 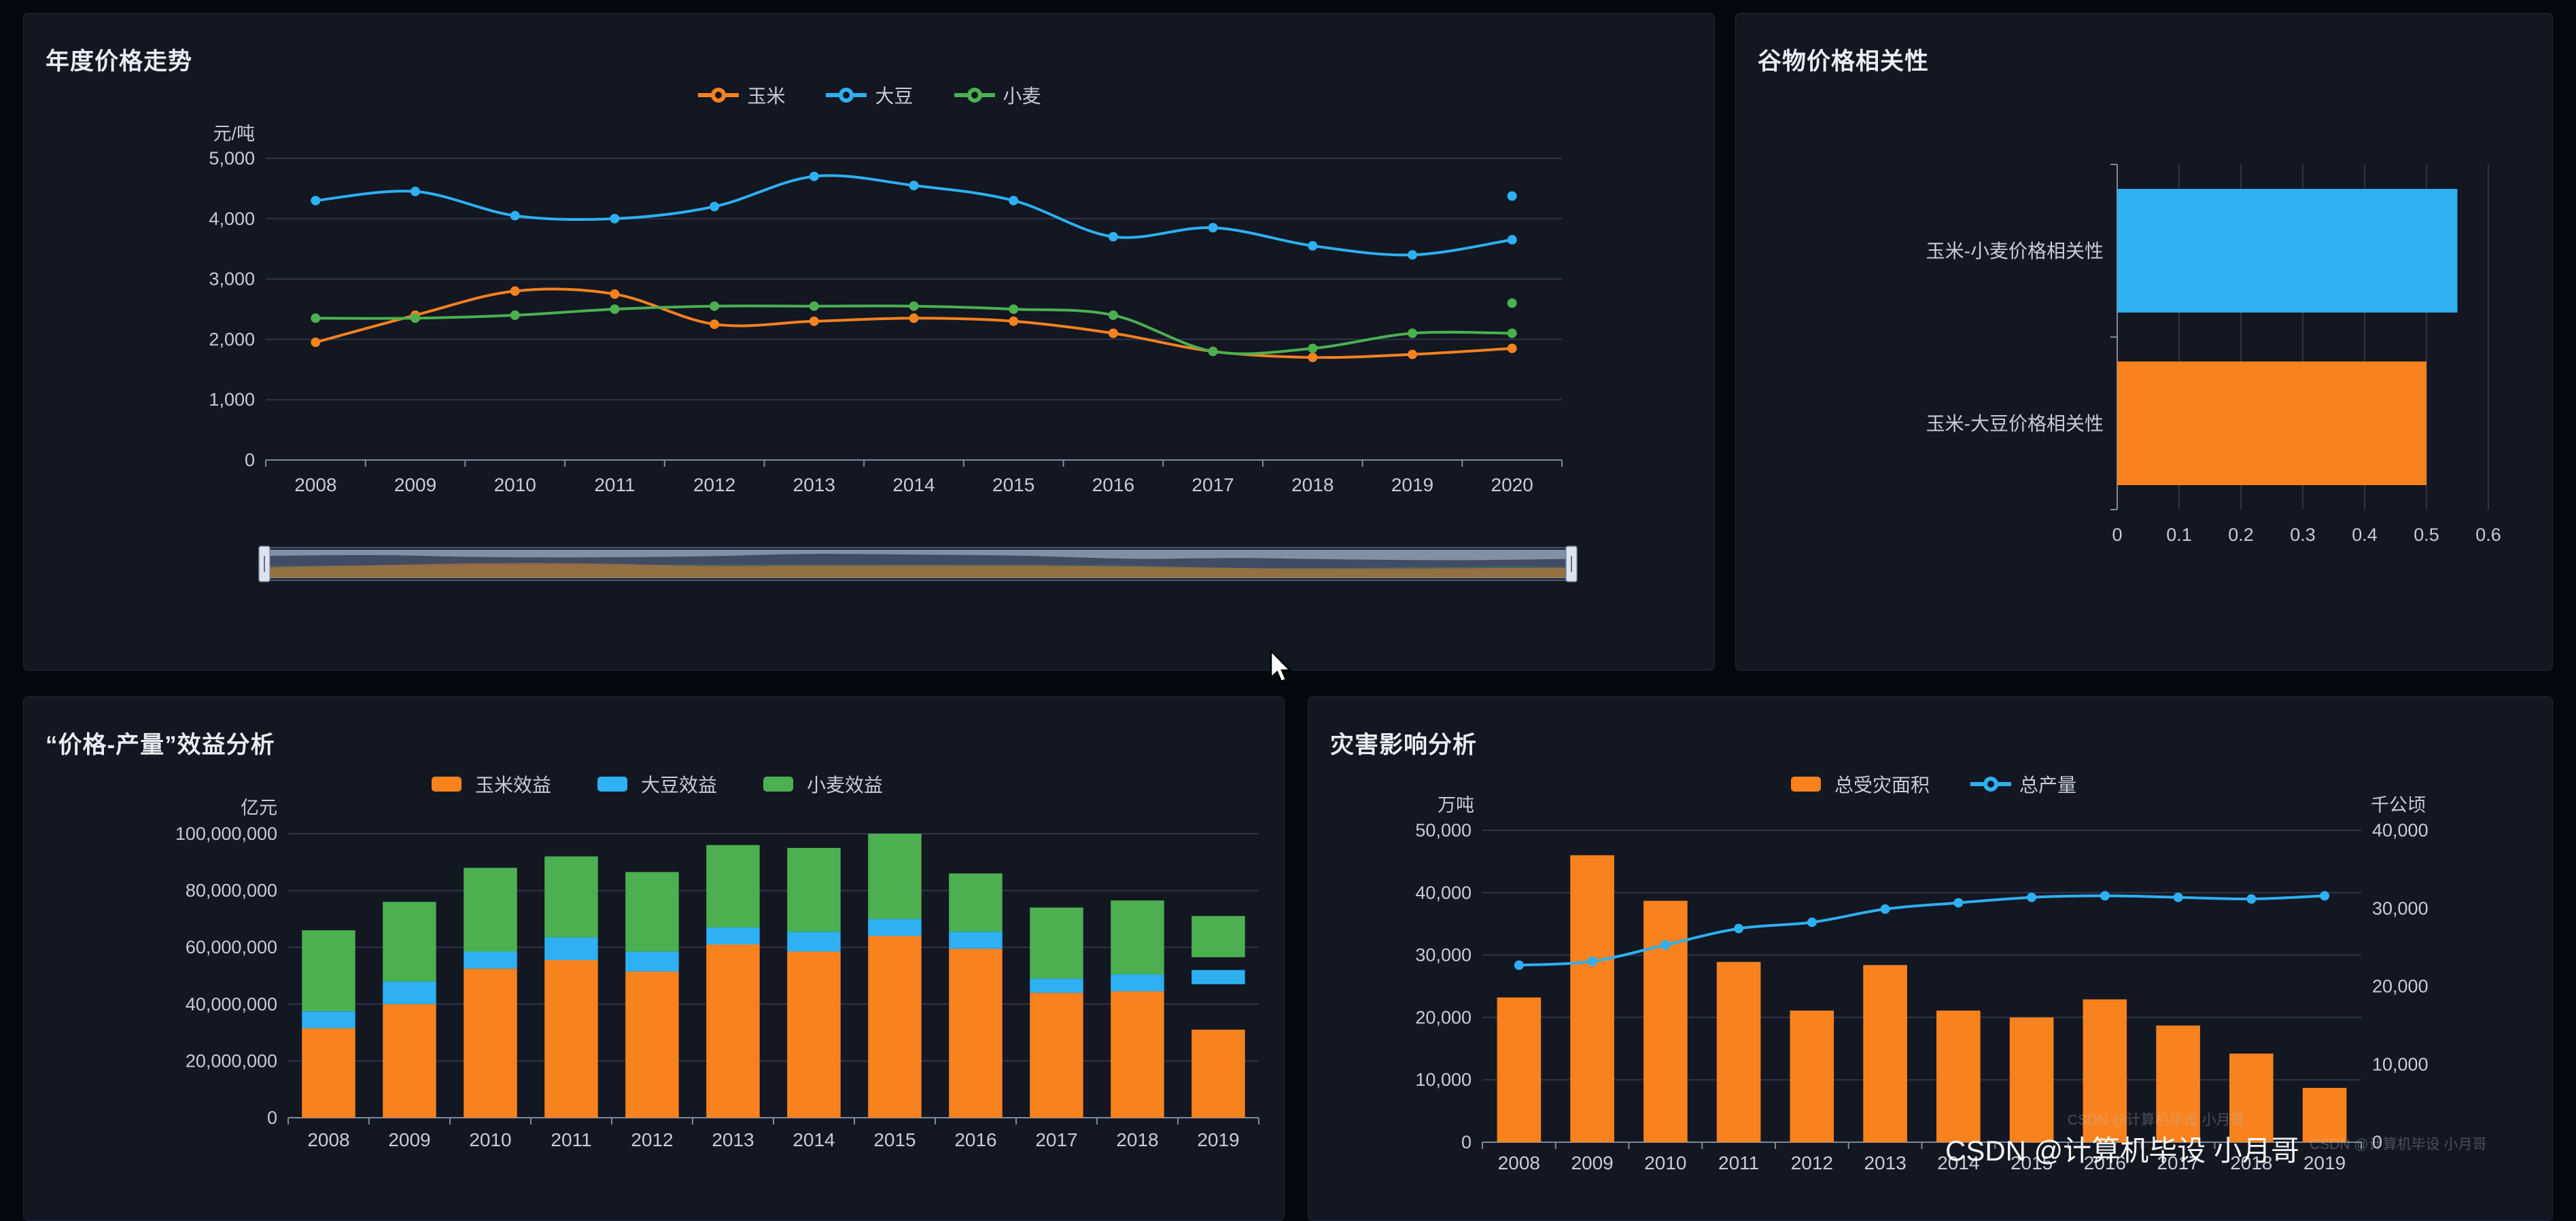 What do you see at coordinates (234, 134) in the screenshot?
I see `svg-text: 元/吨` at bounding box center [234, 134].